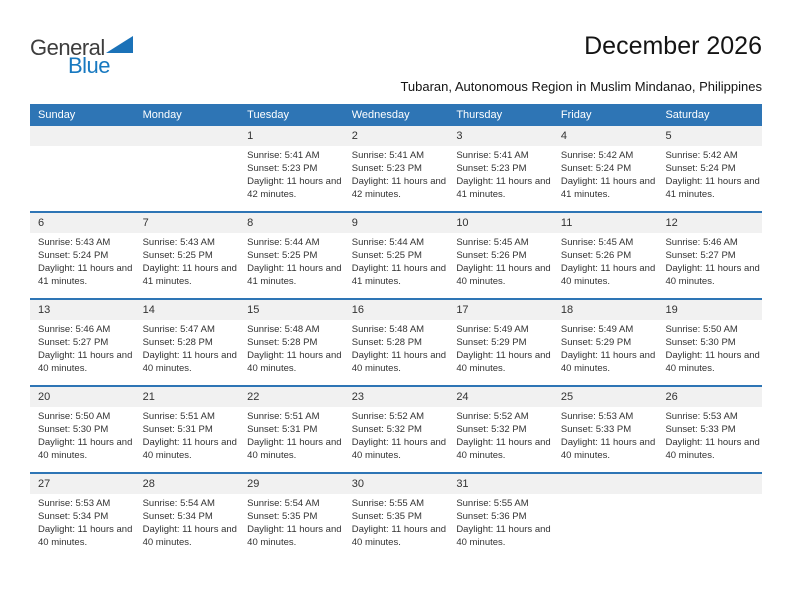  I want to click on sunrise-text: Sunrise: 5:50 AM, so click(74, 416).